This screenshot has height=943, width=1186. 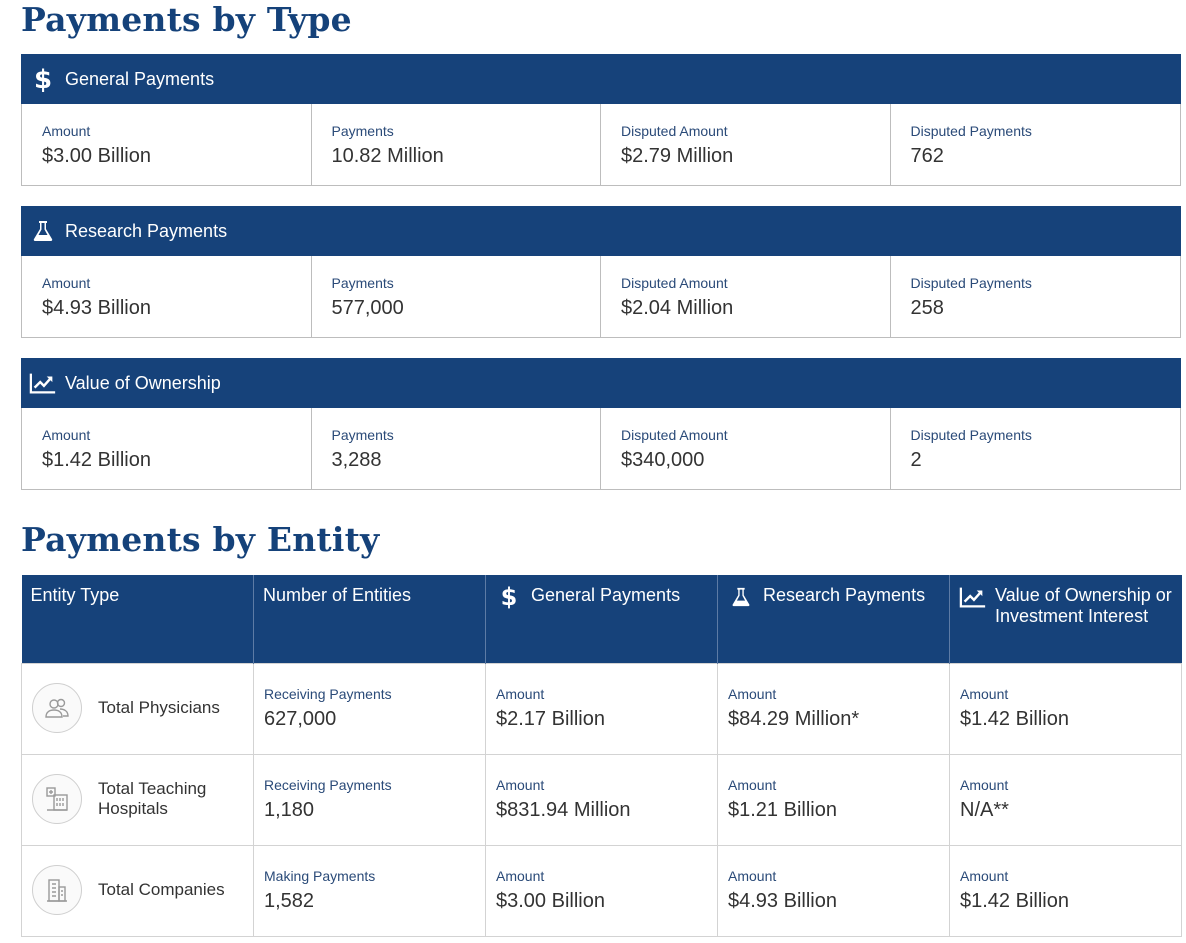 I want to click on ownership-payments-cell: Payments 3,288, so click(x=456, y=448).